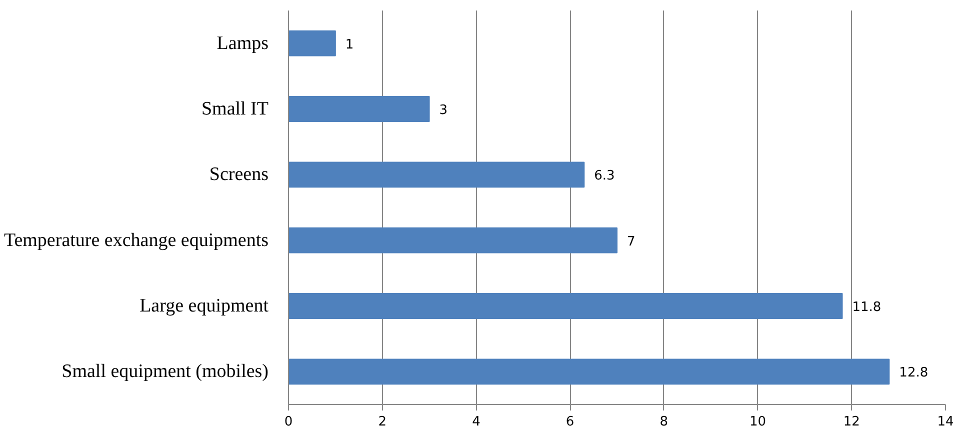 The image size is (974, 432). I want to click on y-tick-label: Screens, so click(239, 175).